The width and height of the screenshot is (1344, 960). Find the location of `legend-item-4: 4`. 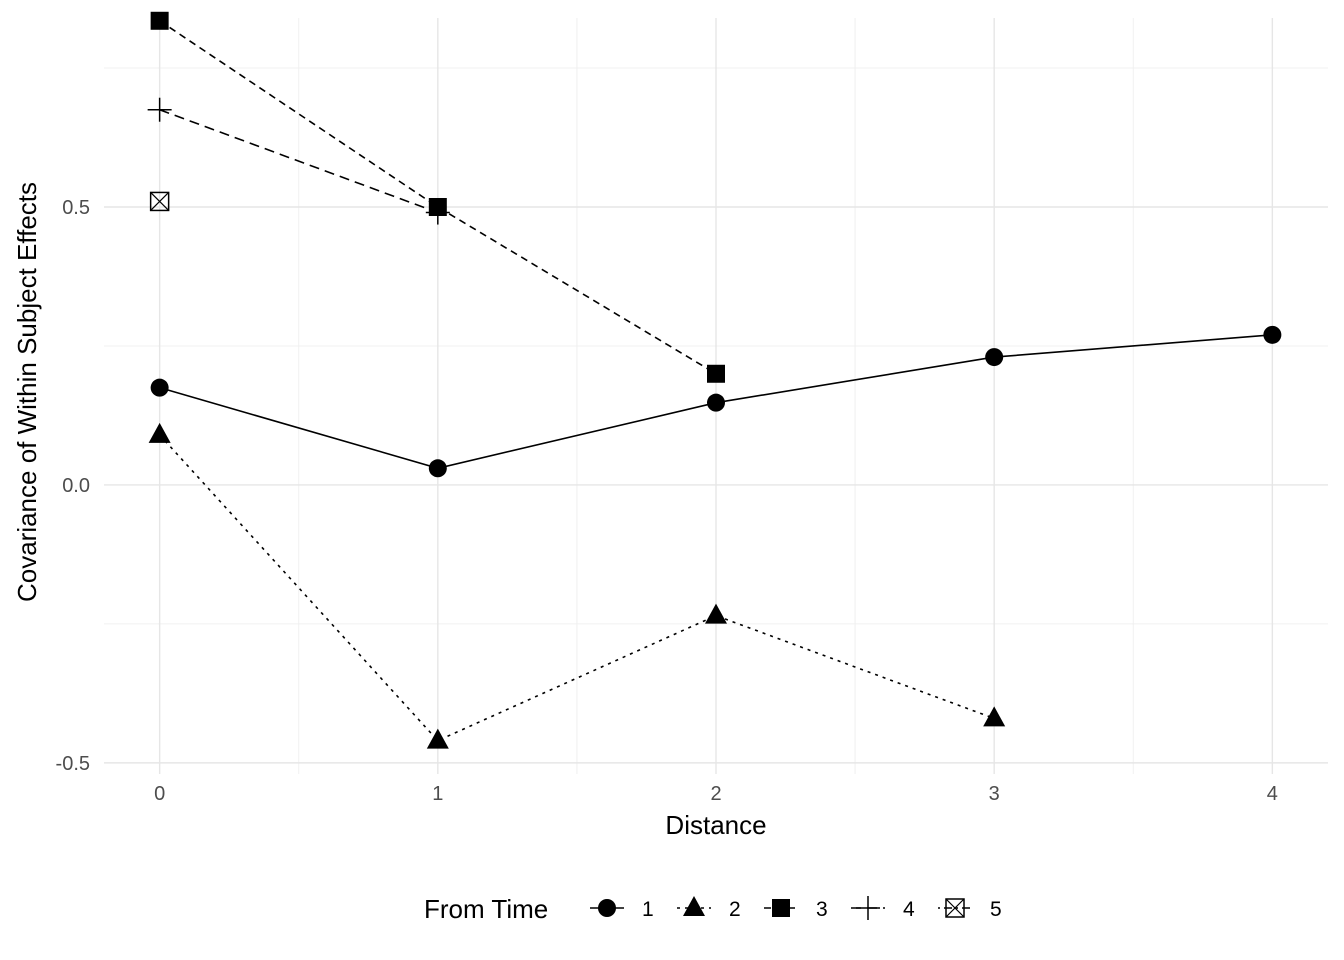

legend-item-4: 4 is located at coordinates (883, 908).